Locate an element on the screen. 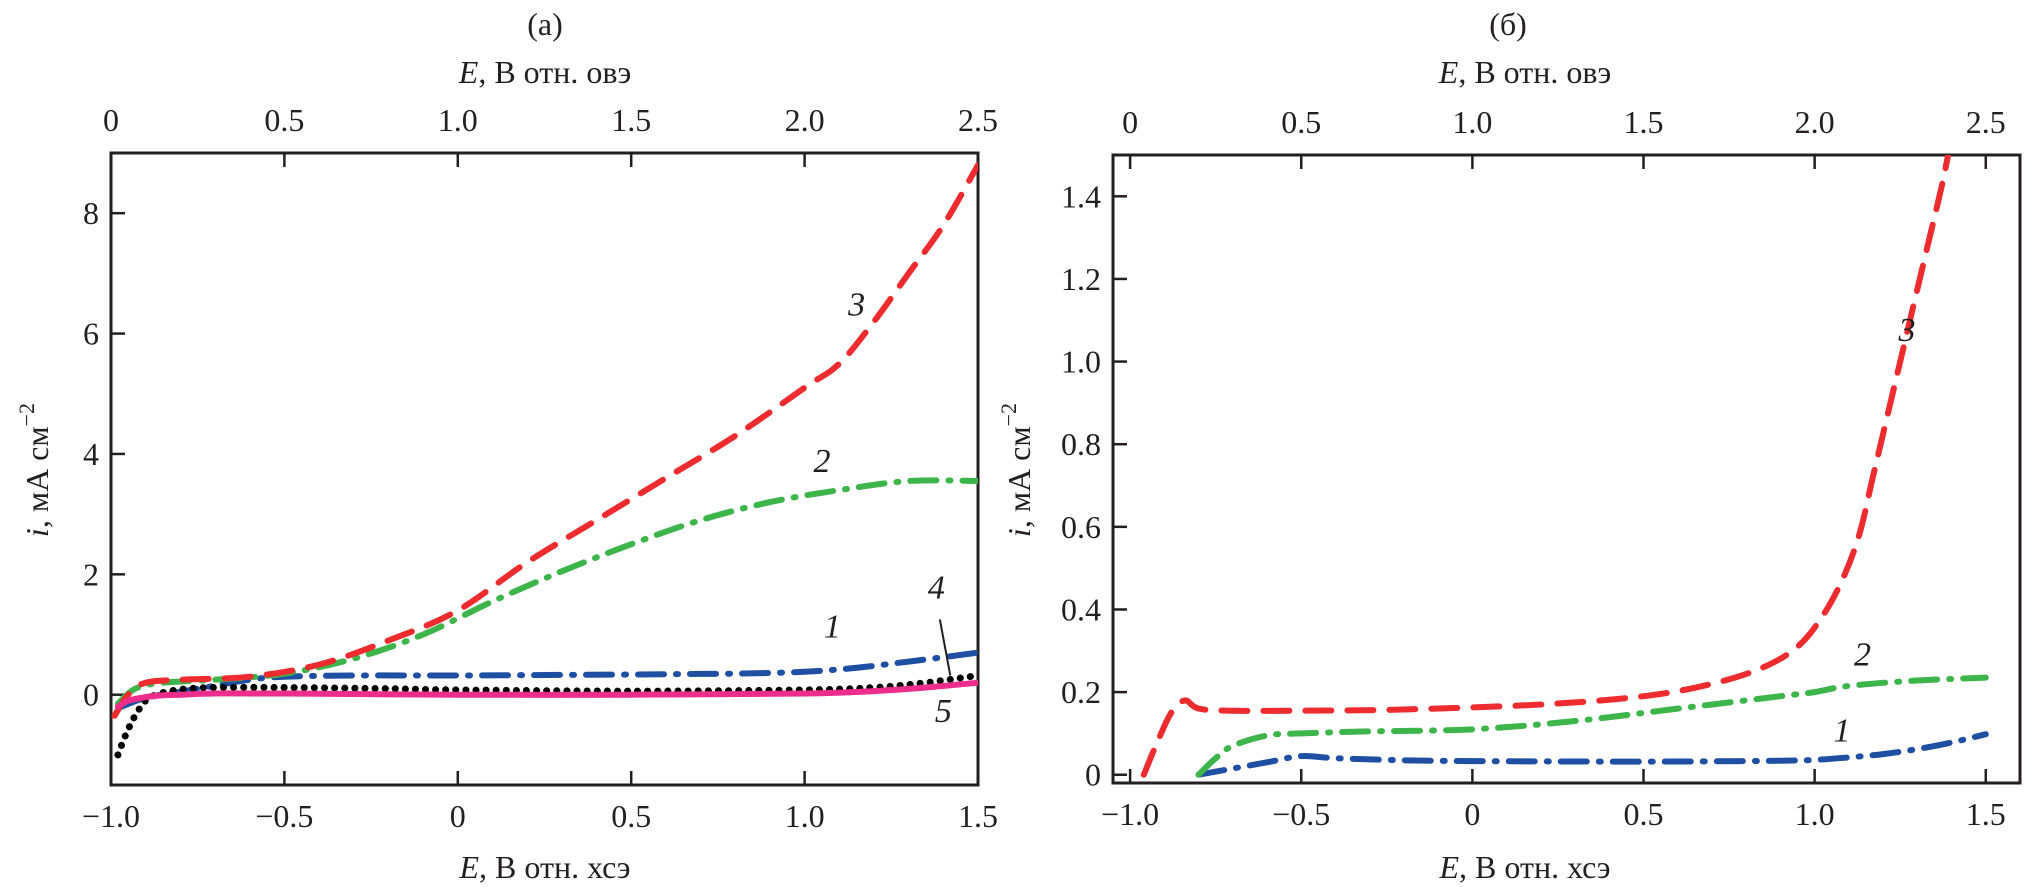  y-tick-label: 8 is located at coordinates (91, 213).